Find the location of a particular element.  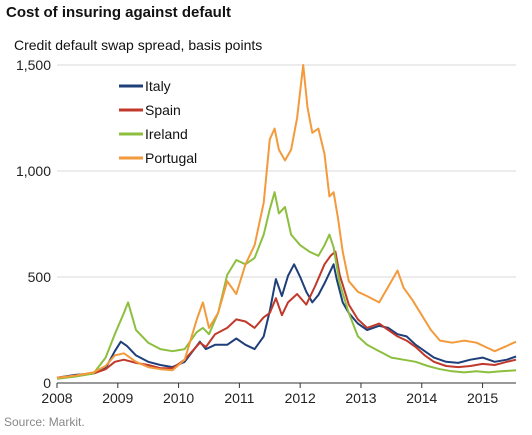

legend-label-ireland: Ireland is located at coordinates (166, 134).